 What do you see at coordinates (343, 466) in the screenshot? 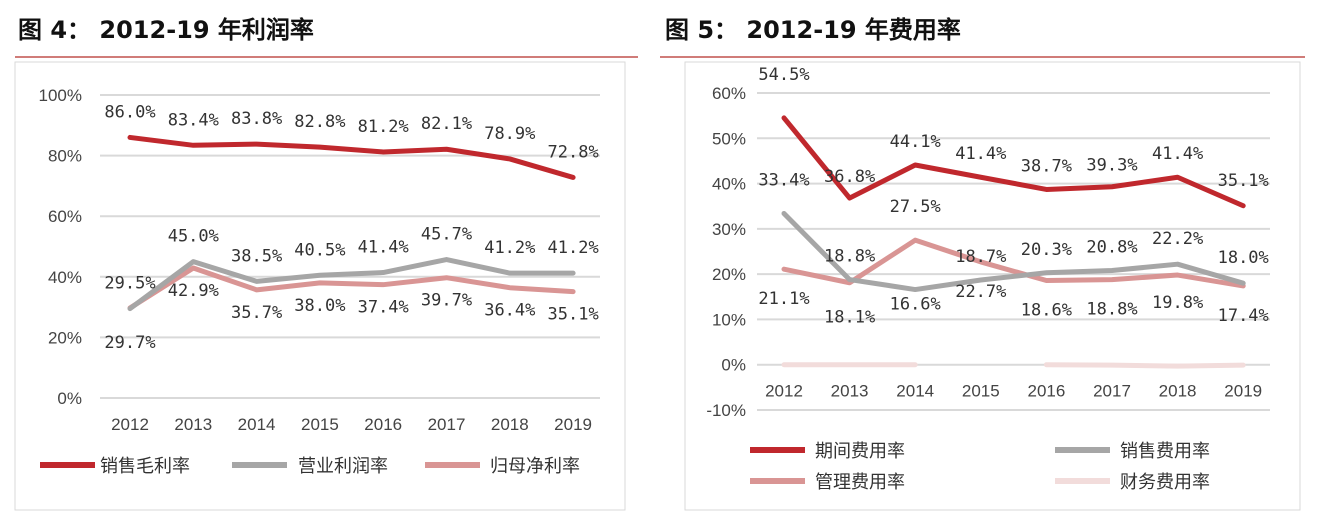
I see `legend-label: 营业利润率` at bounding box center [343, 466].